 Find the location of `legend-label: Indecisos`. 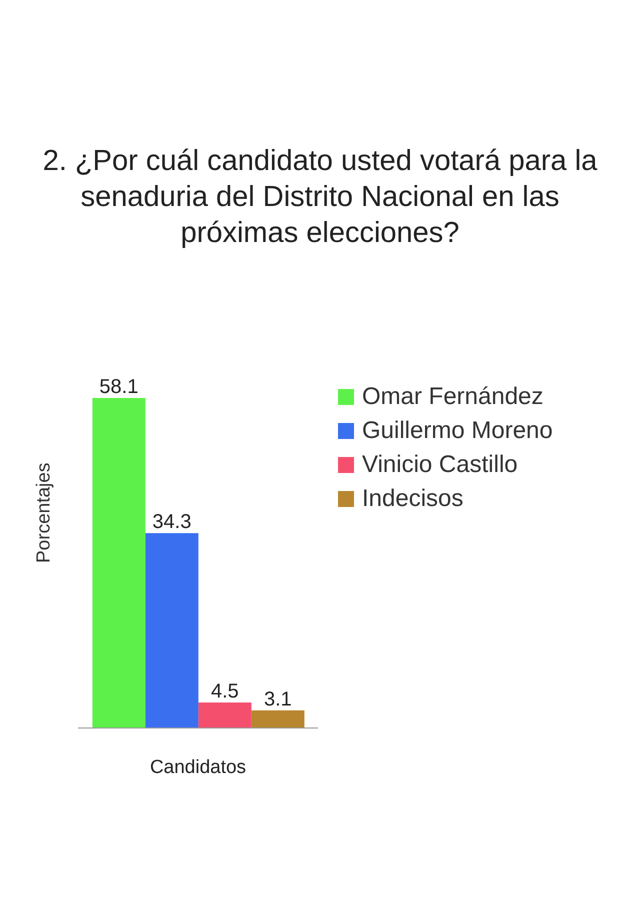

legend-label: Indecisos is located at coordinates (413, 499).